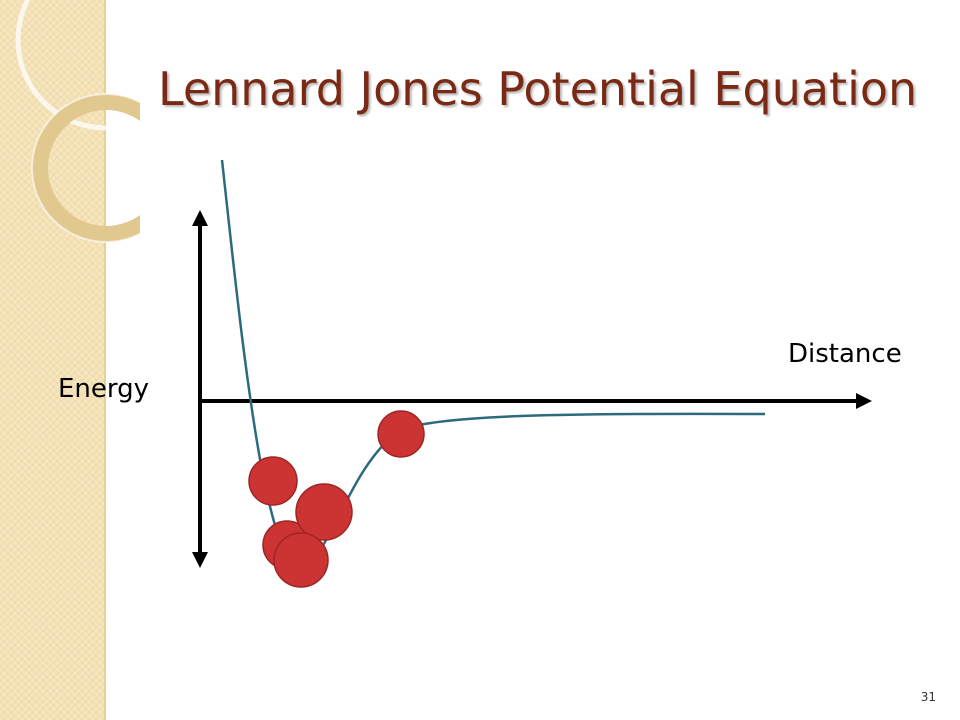  I want to click on energy-axis-label: Energy, so click(103, 389).